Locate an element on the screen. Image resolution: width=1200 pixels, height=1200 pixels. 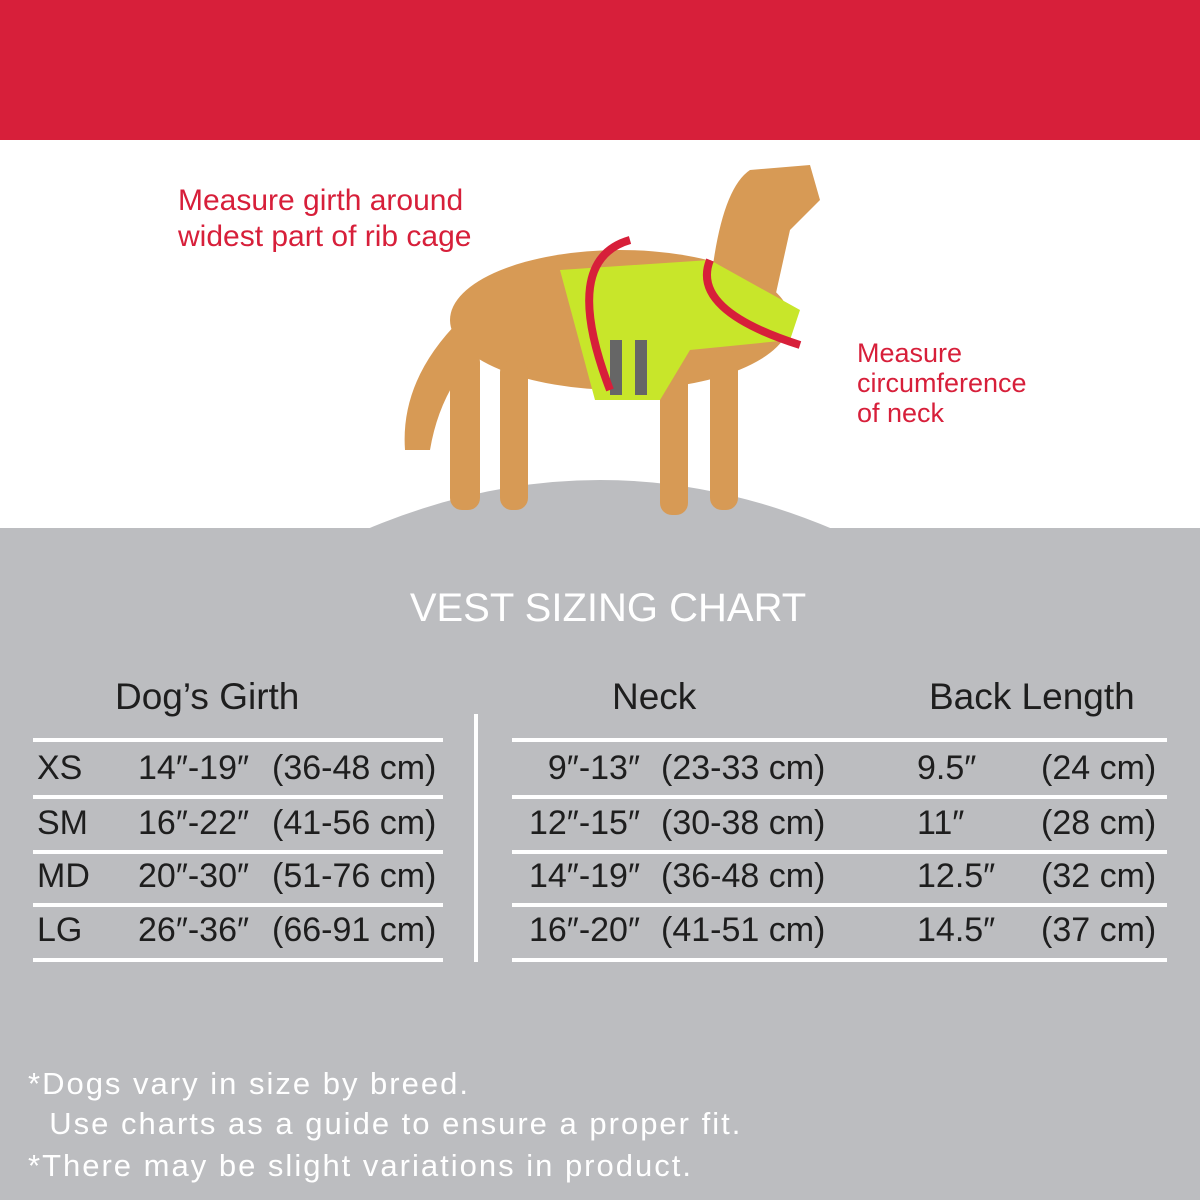
cell-back-cm: (24 cm) is located at coordinates (1099, 768).